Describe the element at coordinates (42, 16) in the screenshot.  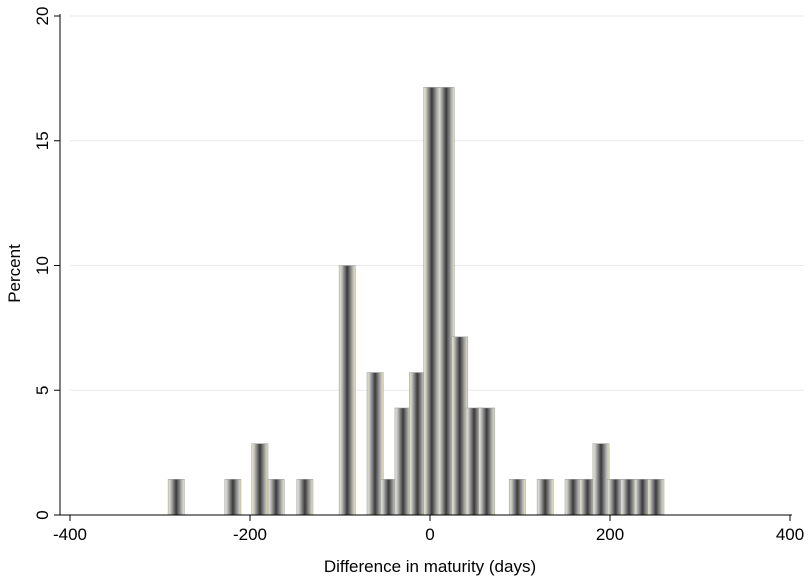
I see `y-tick-label: 20` at that location.